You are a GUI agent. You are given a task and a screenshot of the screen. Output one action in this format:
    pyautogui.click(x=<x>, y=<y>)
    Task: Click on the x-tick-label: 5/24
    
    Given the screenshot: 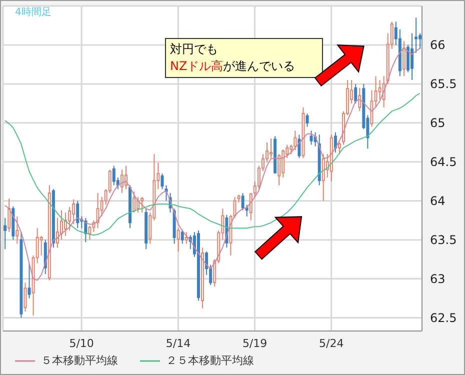 What is the action you would take?
    pyautogui.click(x=331, y=343)
    